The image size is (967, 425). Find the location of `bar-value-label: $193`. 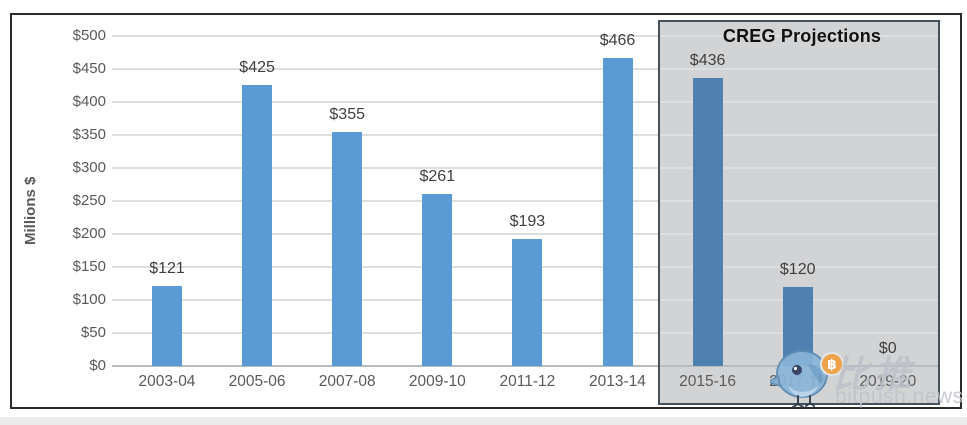

bar-value-label: $193 is located at coordinates (527, 221).